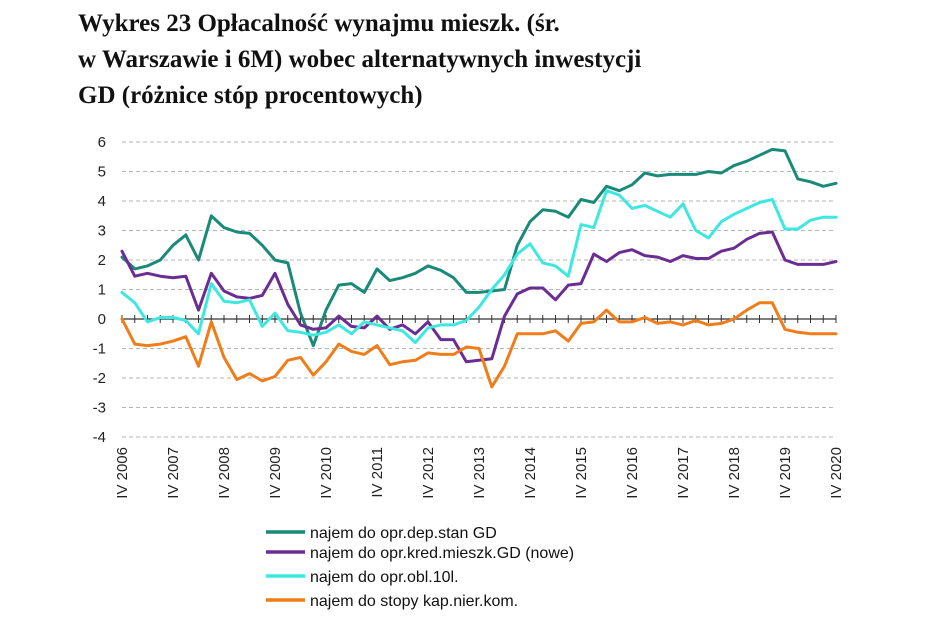 Image resolution: width=948 pixels, height=620 pixels. Describe the element at coordinates (384, 577) in the screenshot. I see `legend-label: najem do opr.obl.10l.` at that location.